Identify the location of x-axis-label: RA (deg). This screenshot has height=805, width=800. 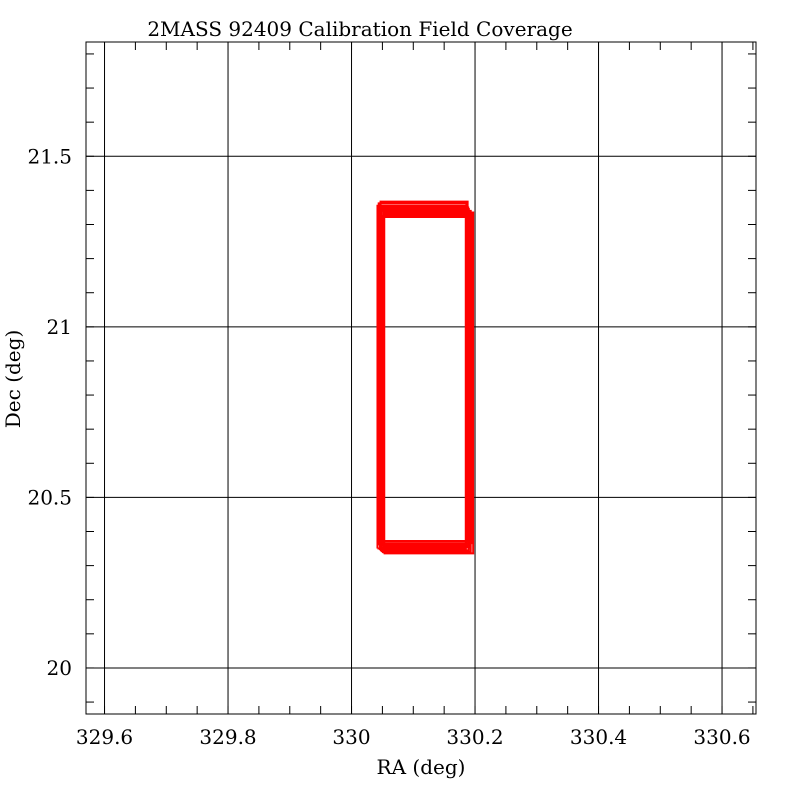
(421, 767).